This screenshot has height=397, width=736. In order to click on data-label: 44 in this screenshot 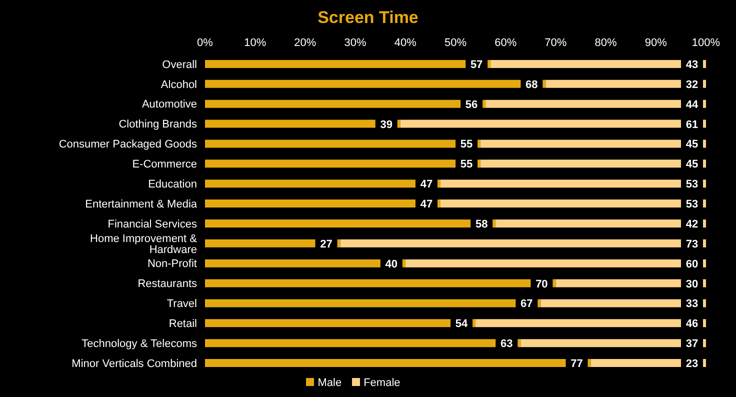, I will do `click(692, 104)`.